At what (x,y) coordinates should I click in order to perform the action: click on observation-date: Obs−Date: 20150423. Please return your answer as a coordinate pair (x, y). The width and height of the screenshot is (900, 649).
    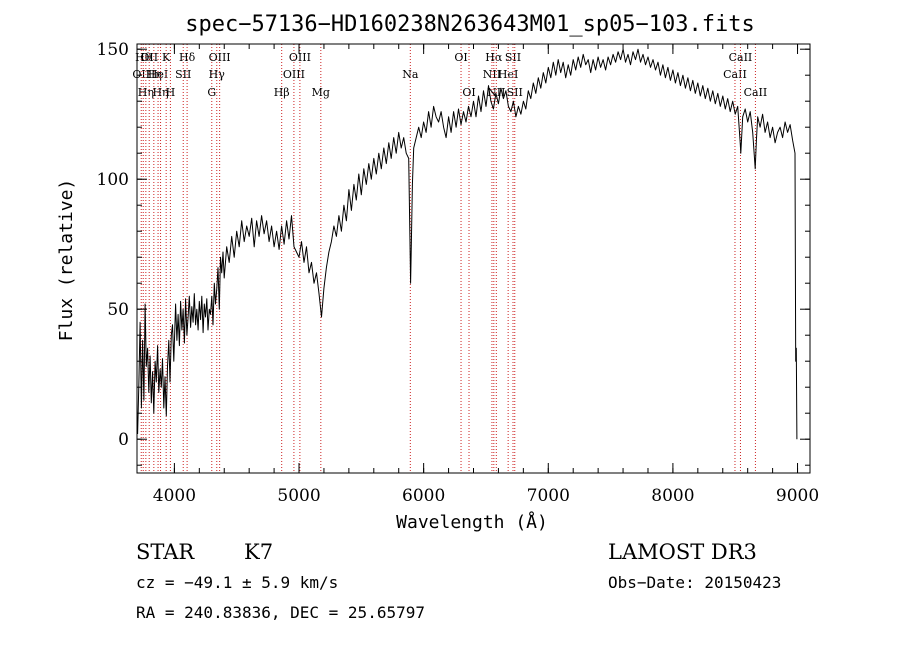
    Looking at the image, I should click on (695, 582).